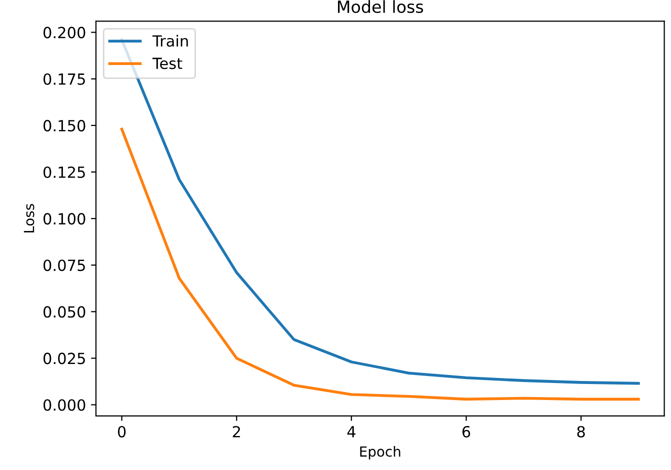 The width and height of the screenshot is (671, 470). Describe the element at coordinates (170, 40) in the screenshot. I see `legend-label: Train` at that location.